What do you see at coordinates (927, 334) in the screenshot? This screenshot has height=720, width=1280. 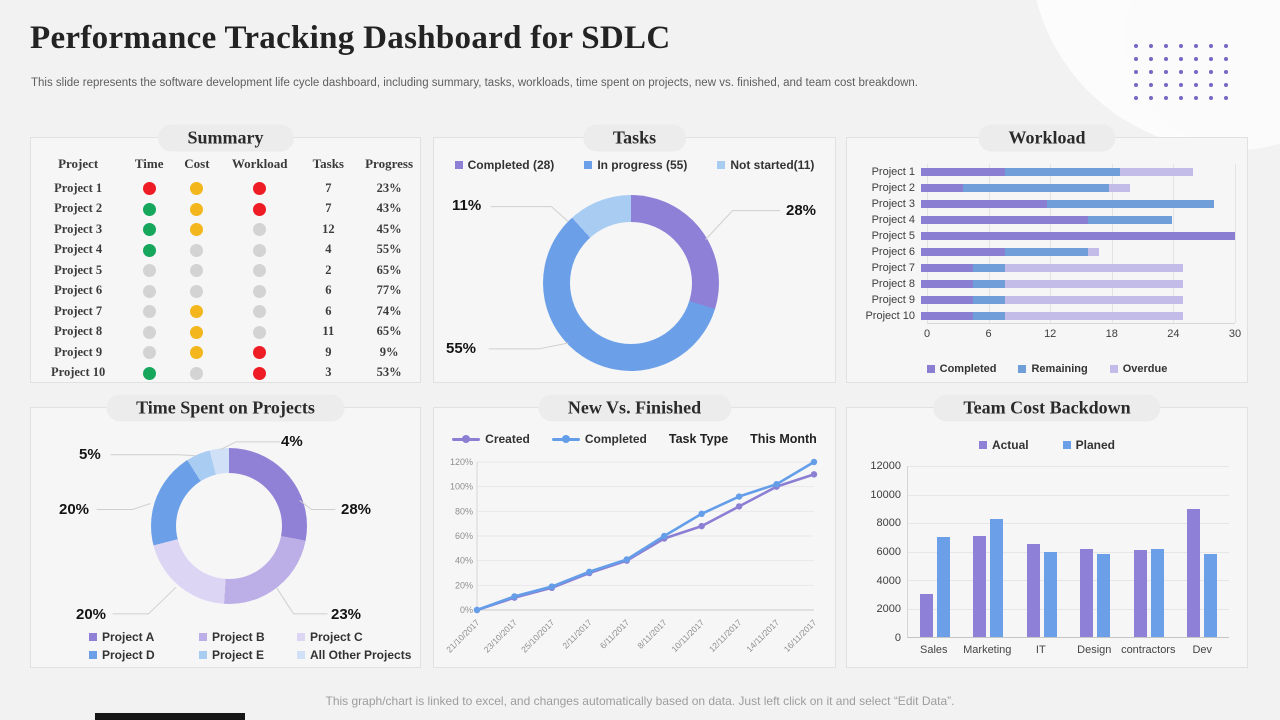 I see `x-tick-label: 0` at bounding box center [927, 334].